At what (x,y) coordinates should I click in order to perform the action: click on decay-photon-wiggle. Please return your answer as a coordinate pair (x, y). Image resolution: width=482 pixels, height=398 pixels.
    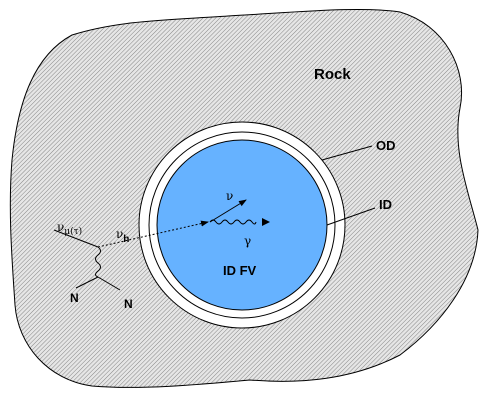
    Looking at the image, I should click on (233, 222).